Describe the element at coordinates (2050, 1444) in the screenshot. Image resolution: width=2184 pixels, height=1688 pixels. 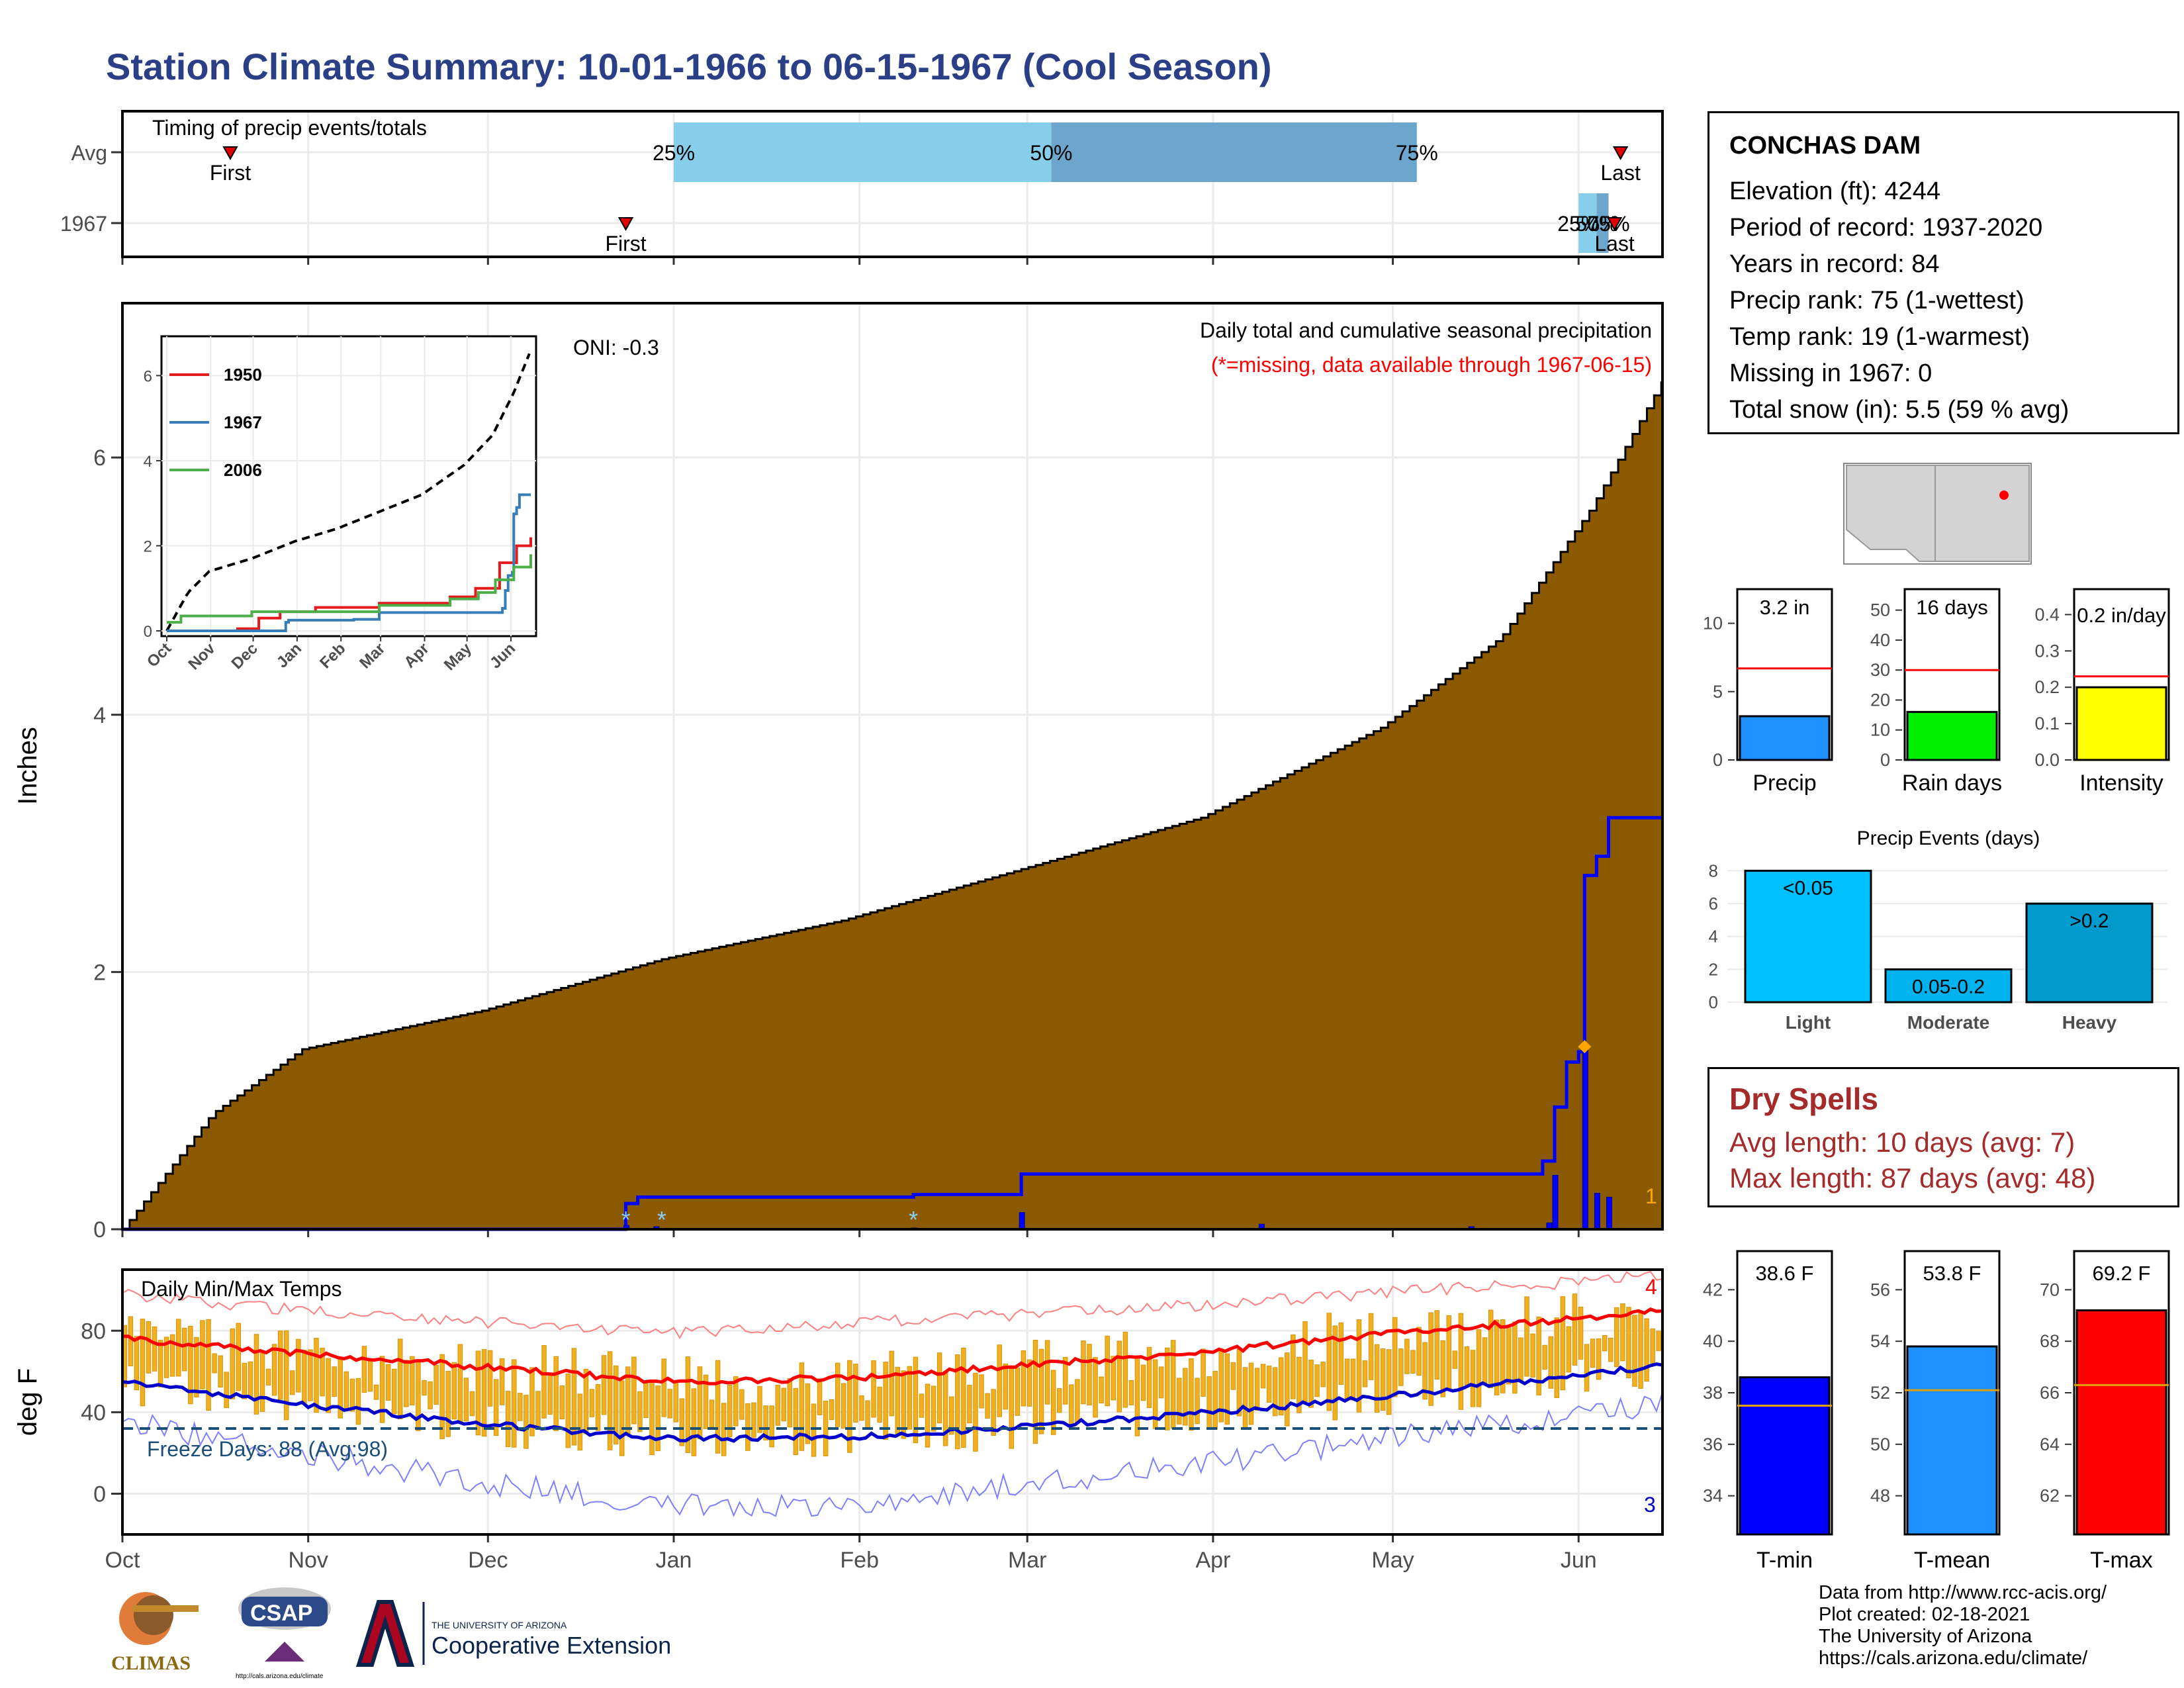
I see `summary-temp-ytick-label: 64` at that location.